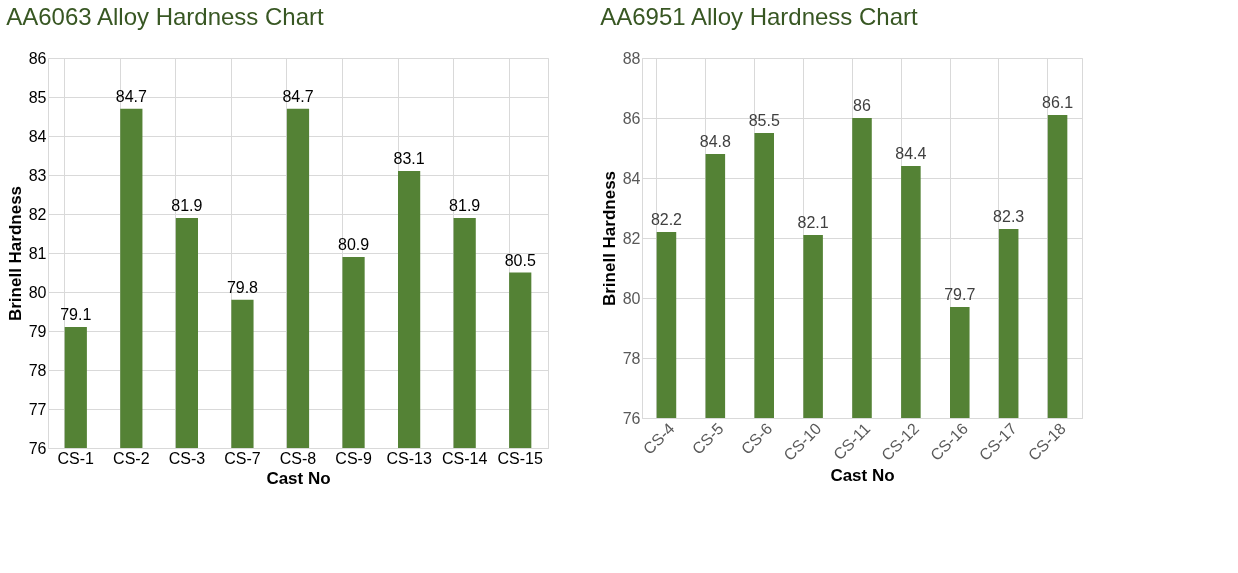  What do you see at coordinates (37, 409) in the screenshot?
I see `y-tick-label: 77` at bounding box center [37, 409].